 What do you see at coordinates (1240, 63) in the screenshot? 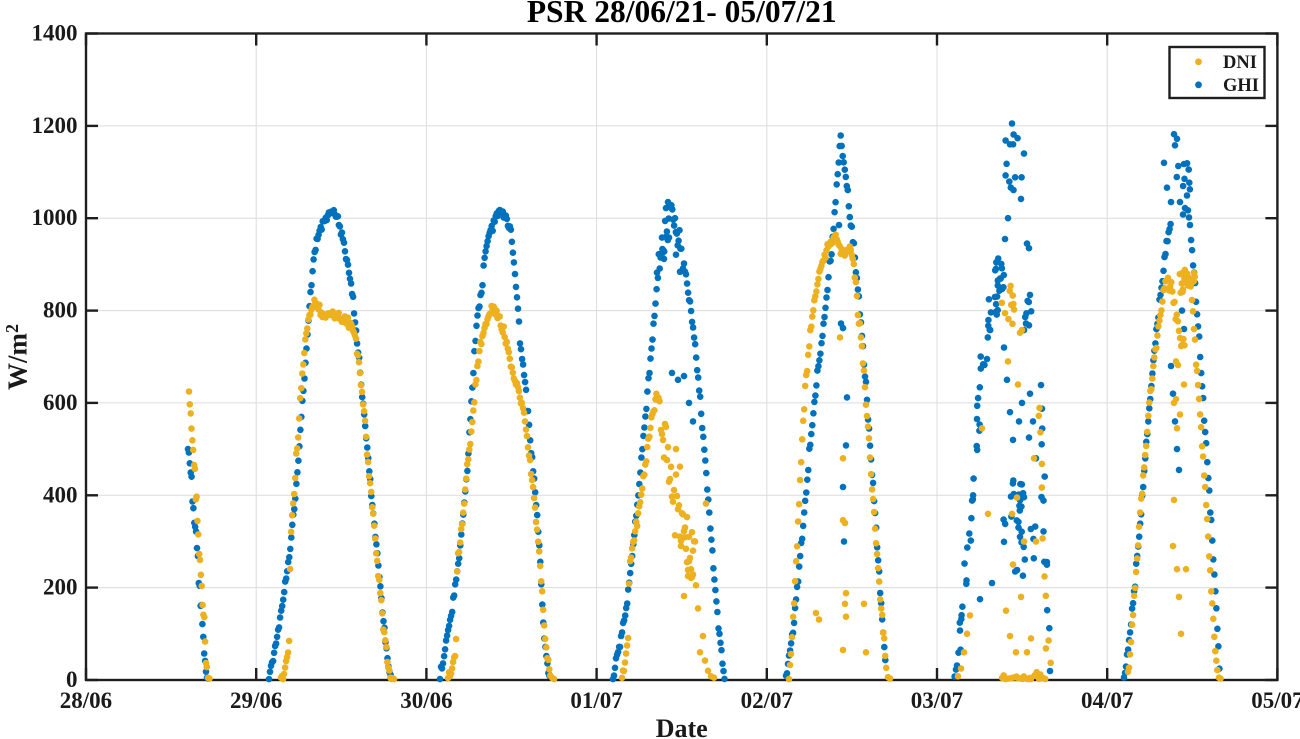
I see `svg-text: DNI` at bounding box center [1240, 63].